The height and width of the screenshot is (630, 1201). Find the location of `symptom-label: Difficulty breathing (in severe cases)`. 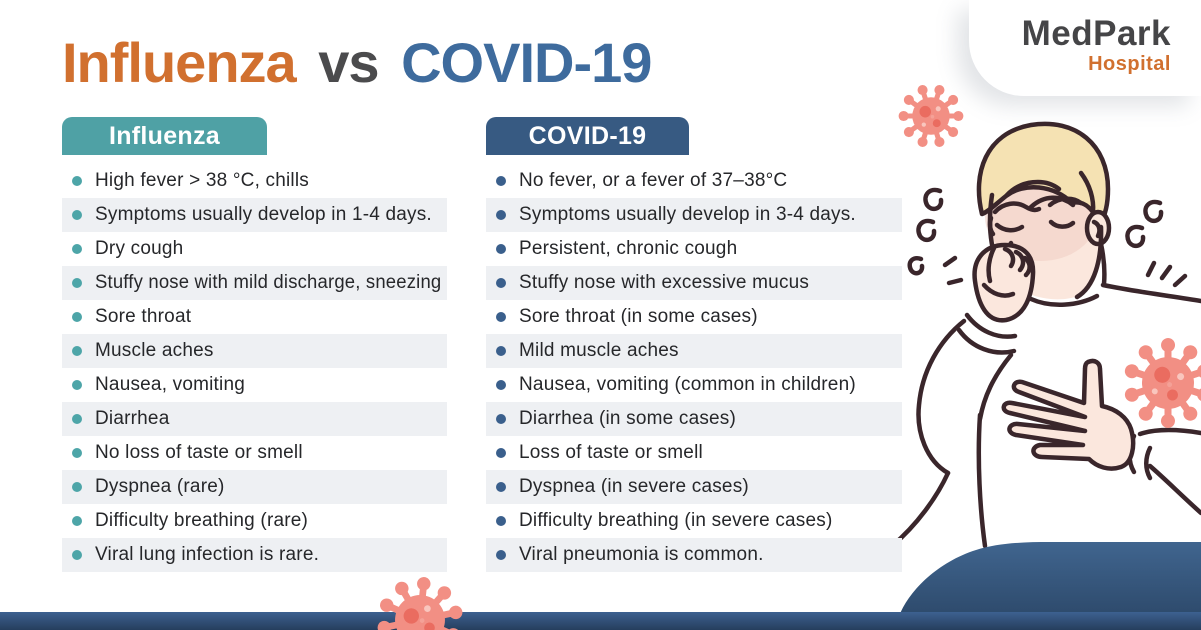

symptom-label: Difficulty breathing (in severe cases) is located at coordinates (676, 520).